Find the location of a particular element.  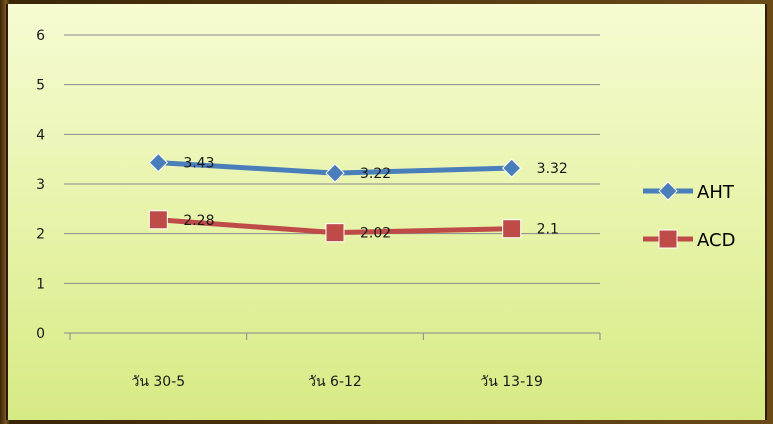

y-tick-label: 6 is located at coordinates (40, 36).